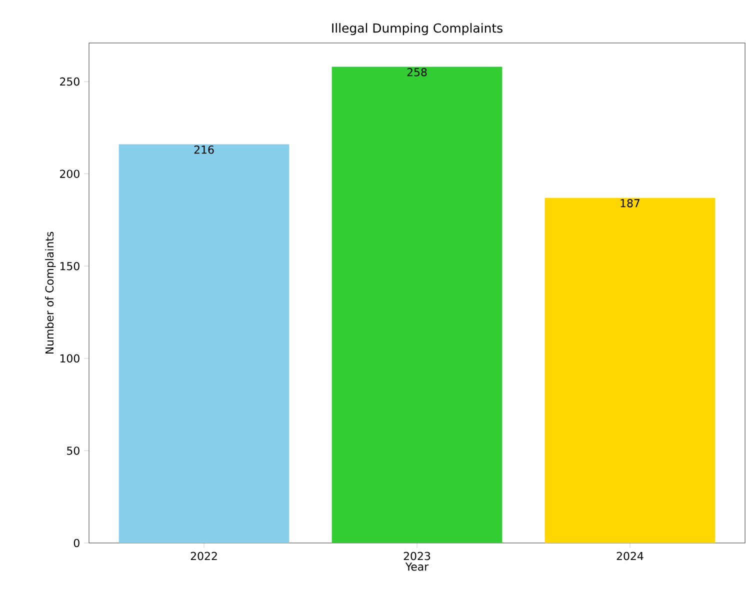 This screenshot has height=597, width=746. Describe the element at coordinates (630, 370) in the screenshot. I see `bar` at that location.